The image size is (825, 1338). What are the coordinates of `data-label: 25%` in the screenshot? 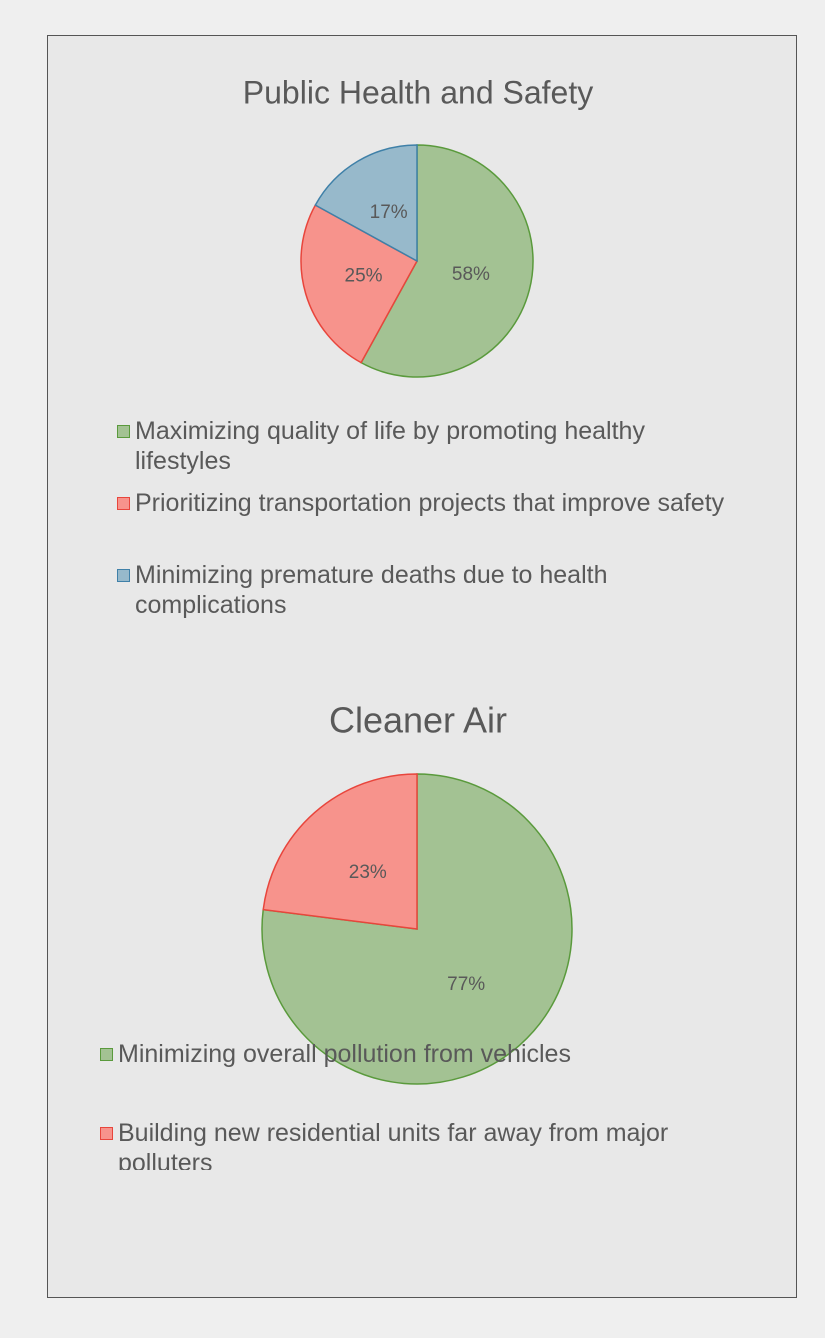 It's located at (364, 276).